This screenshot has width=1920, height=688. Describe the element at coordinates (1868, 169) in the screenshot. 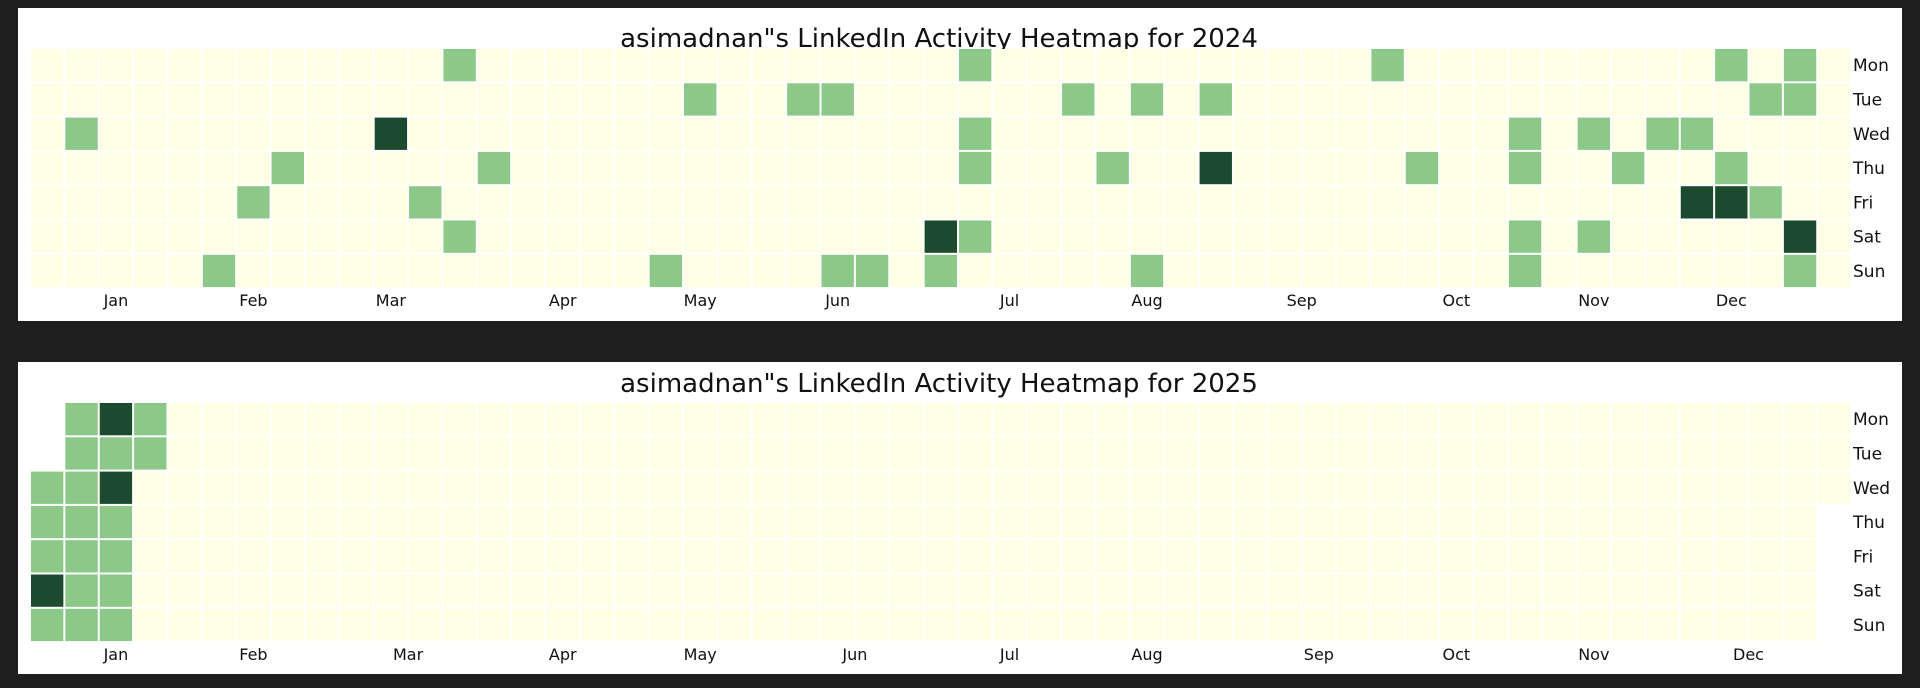

I see `day-label: Thu` at that location.